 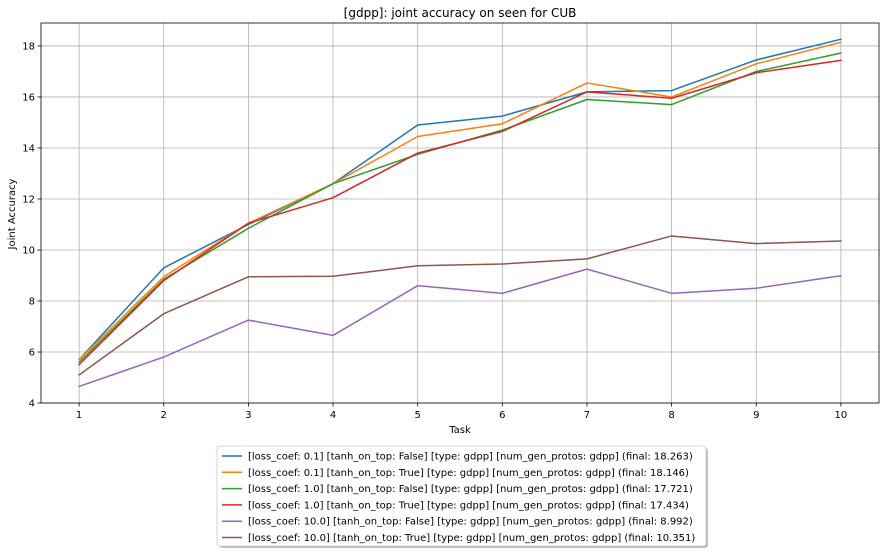 What do you see at coordinates (79, 415) in the screenshot?
I see `x-tick-label: 1` at bounding box center [79, 415].